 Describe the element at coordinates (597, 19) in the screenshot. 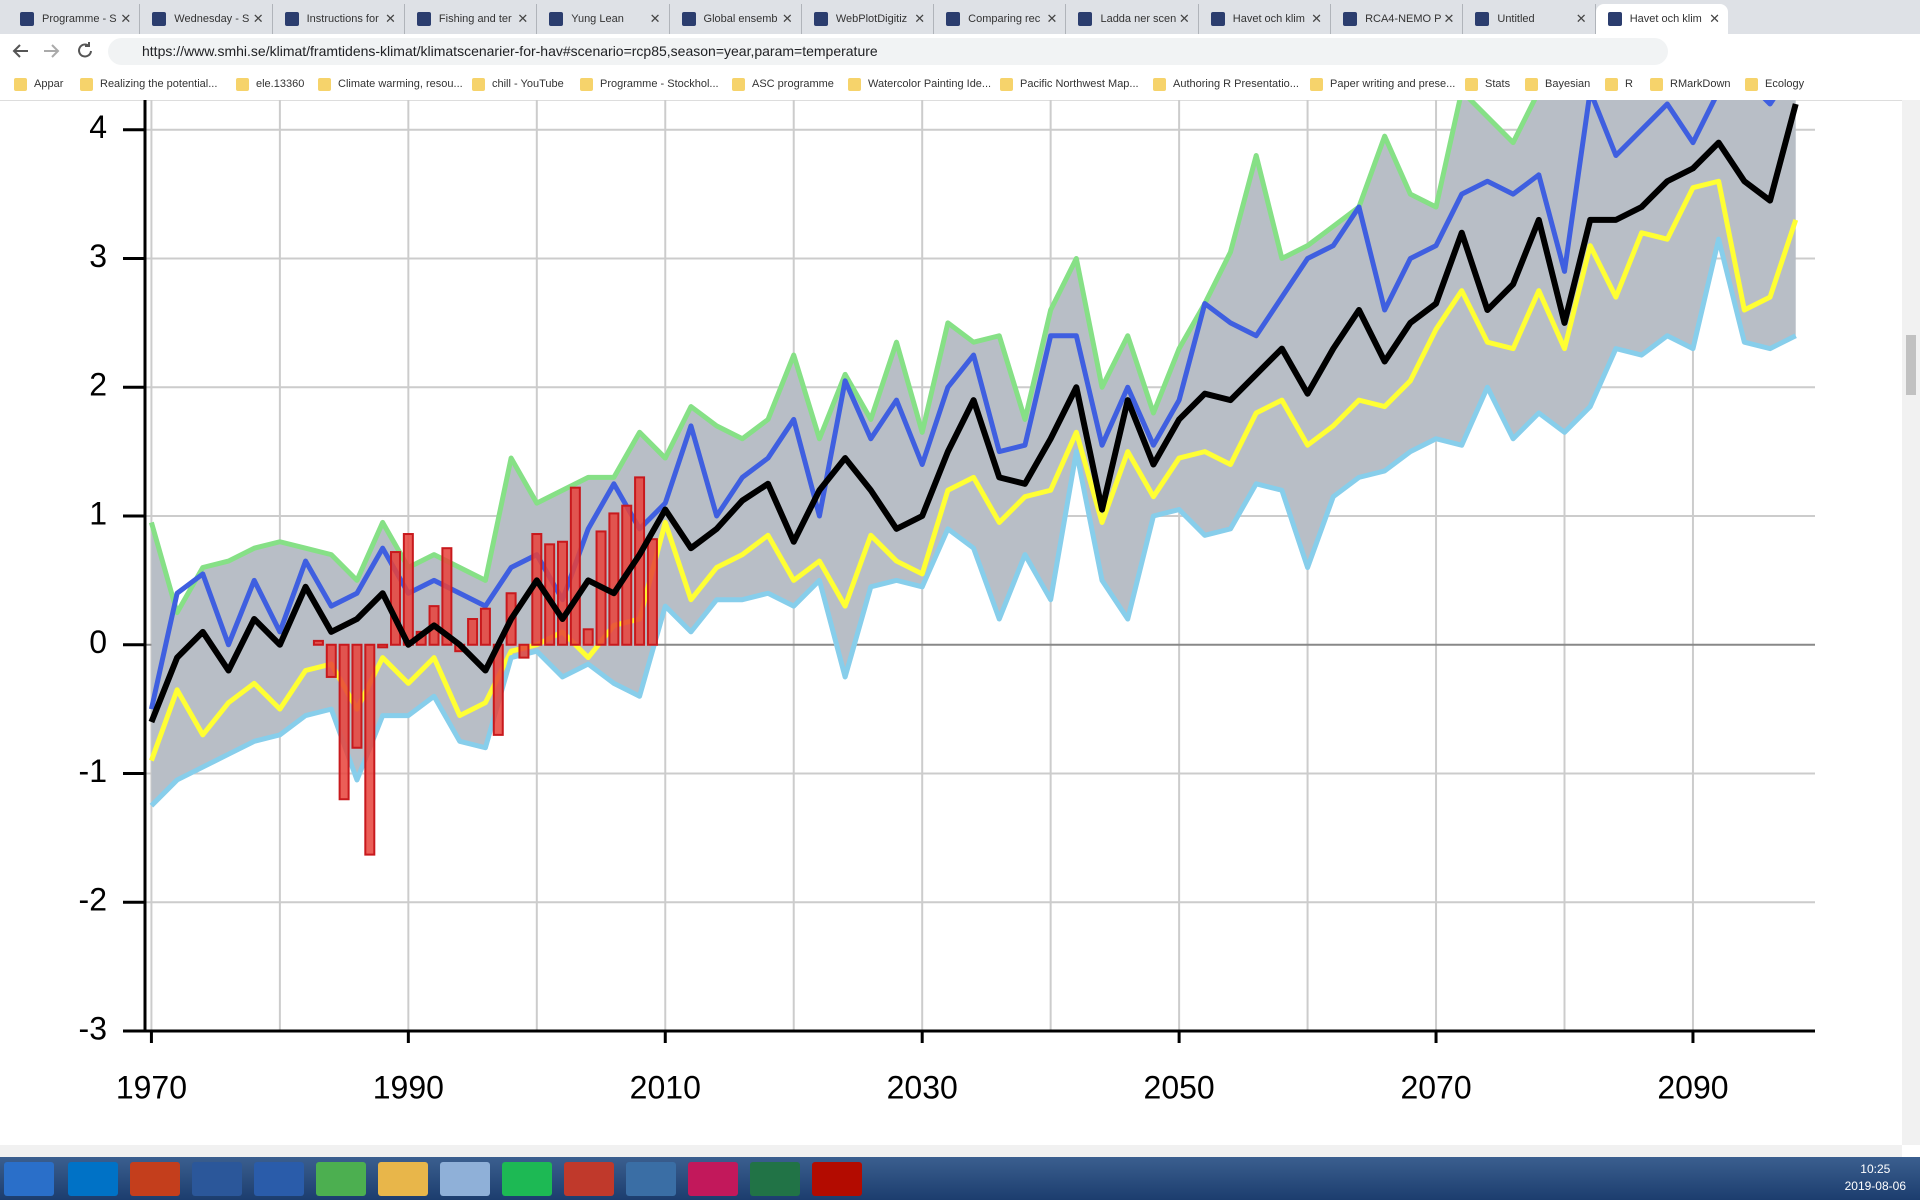

I see `tab-title: Yung Lean` at that location.